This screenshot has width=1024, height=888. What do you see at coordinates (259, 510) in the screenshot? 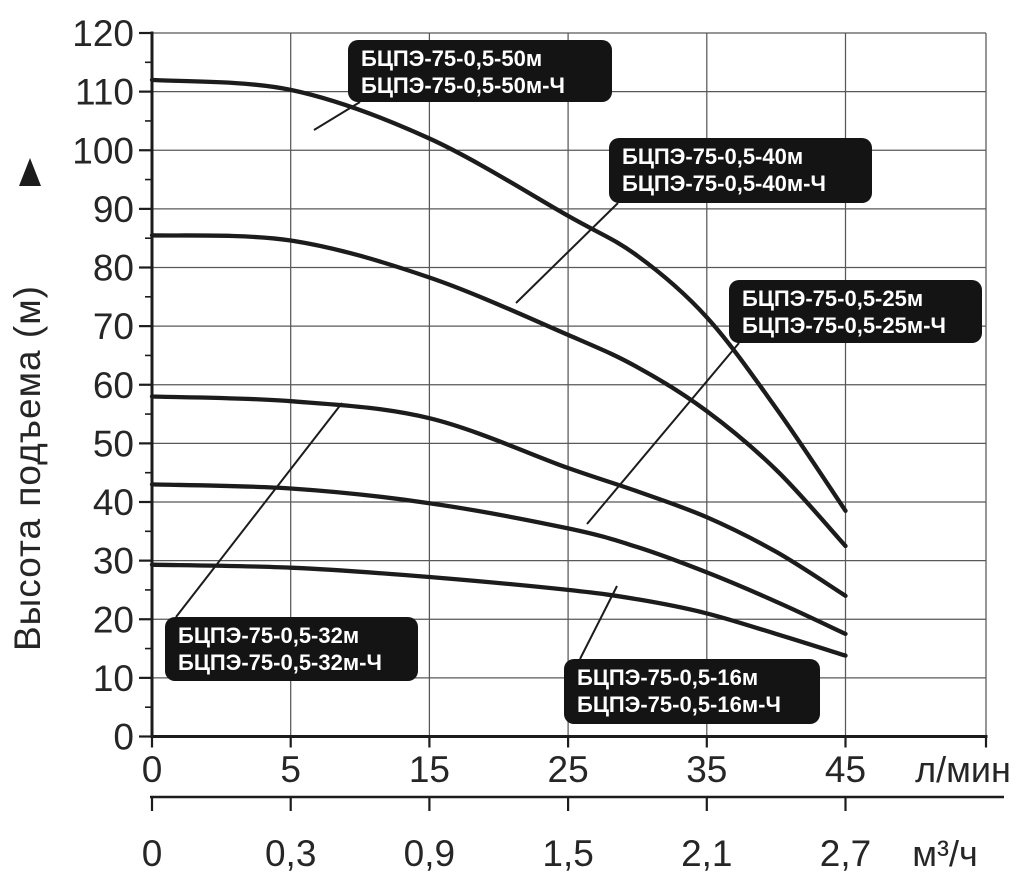
I see `callout-leader-32m` at bounding box center [259, 510].